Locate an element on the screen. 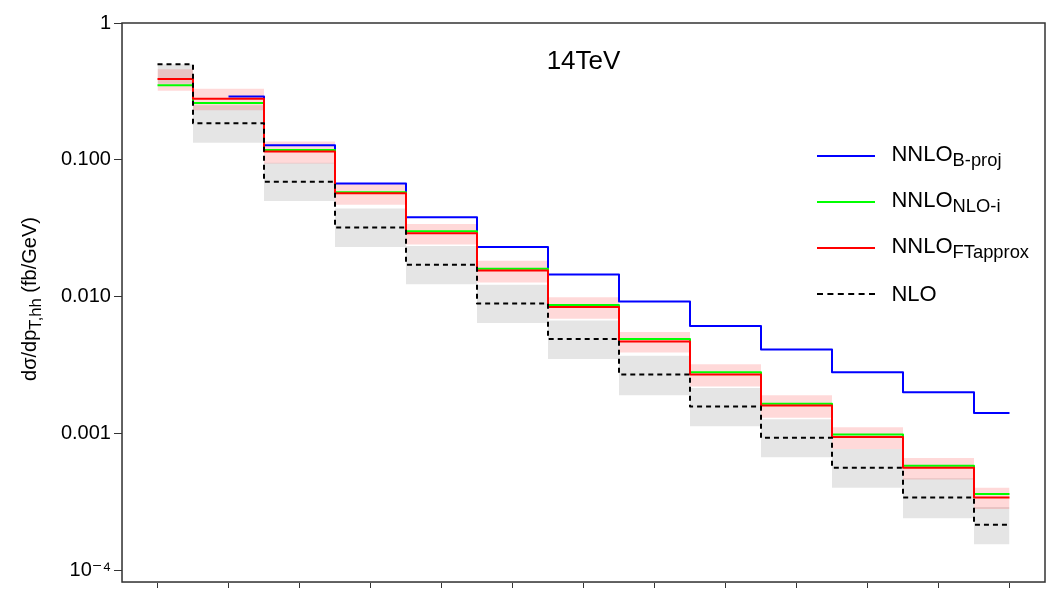 This screenshot has height=597, width=1049. y-tick-label: 10⁻⁴ is located at coordinates (90, 568).